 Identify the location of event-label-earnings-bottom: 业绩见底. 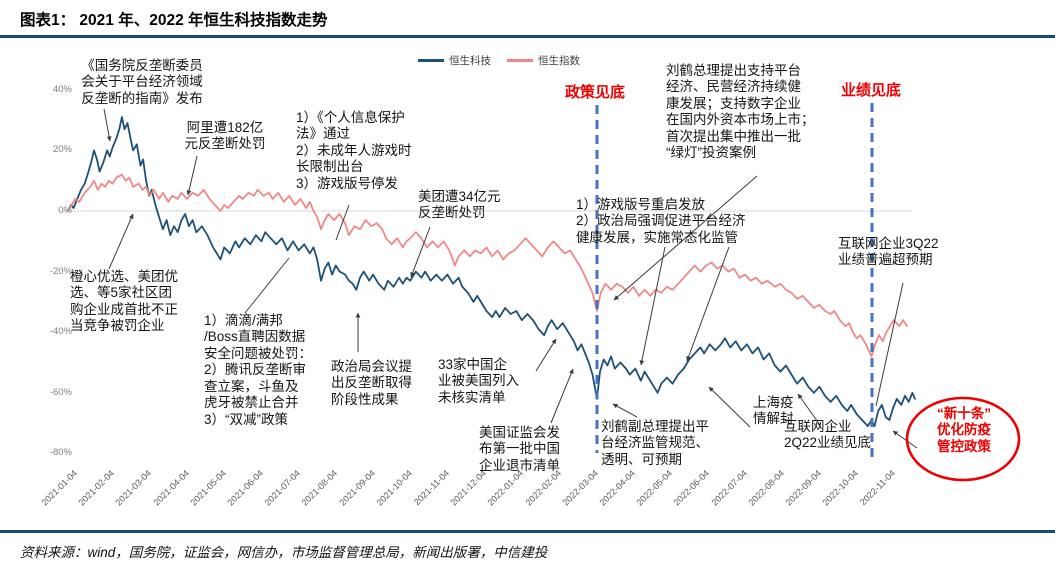
(871, 90).